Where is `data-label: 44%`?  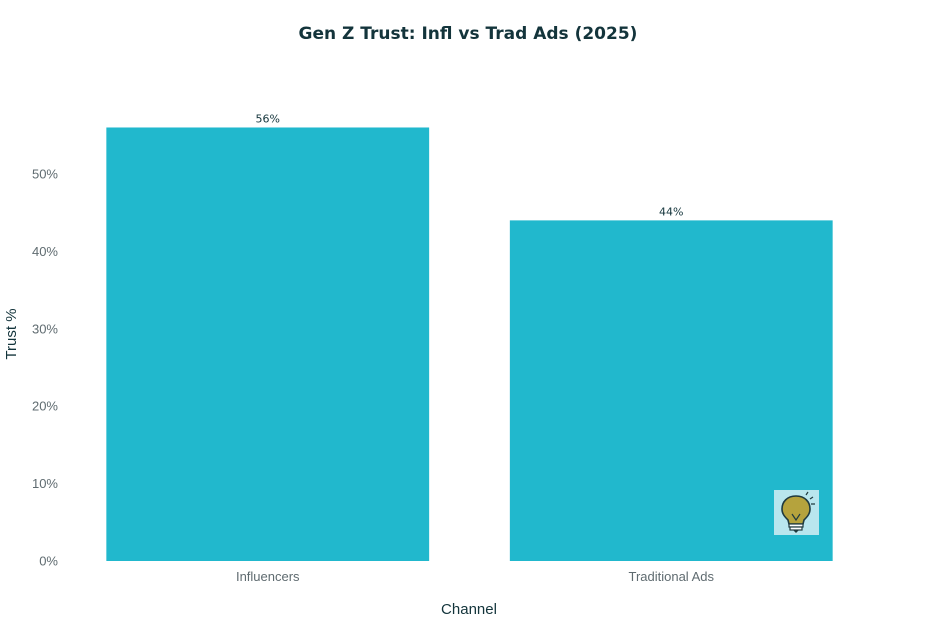
data-label: 44% is located at coordinates (671, 211).